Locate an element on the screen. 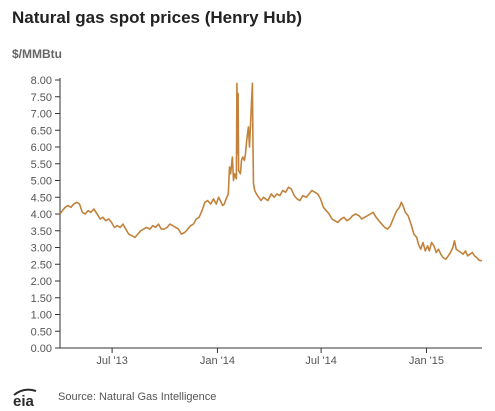  y-tick-label: 2.50 is located at coordinates (41, 265).